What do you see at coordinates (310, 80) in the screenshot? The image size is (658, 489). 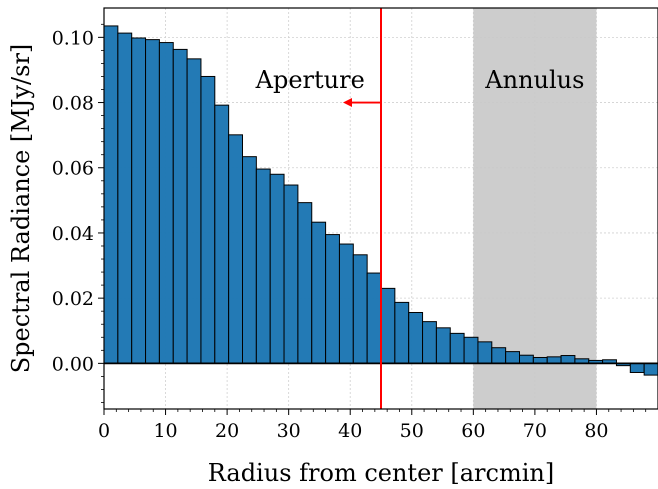 I see `aperture-label: Aperture` at bounding box center [310, 80].